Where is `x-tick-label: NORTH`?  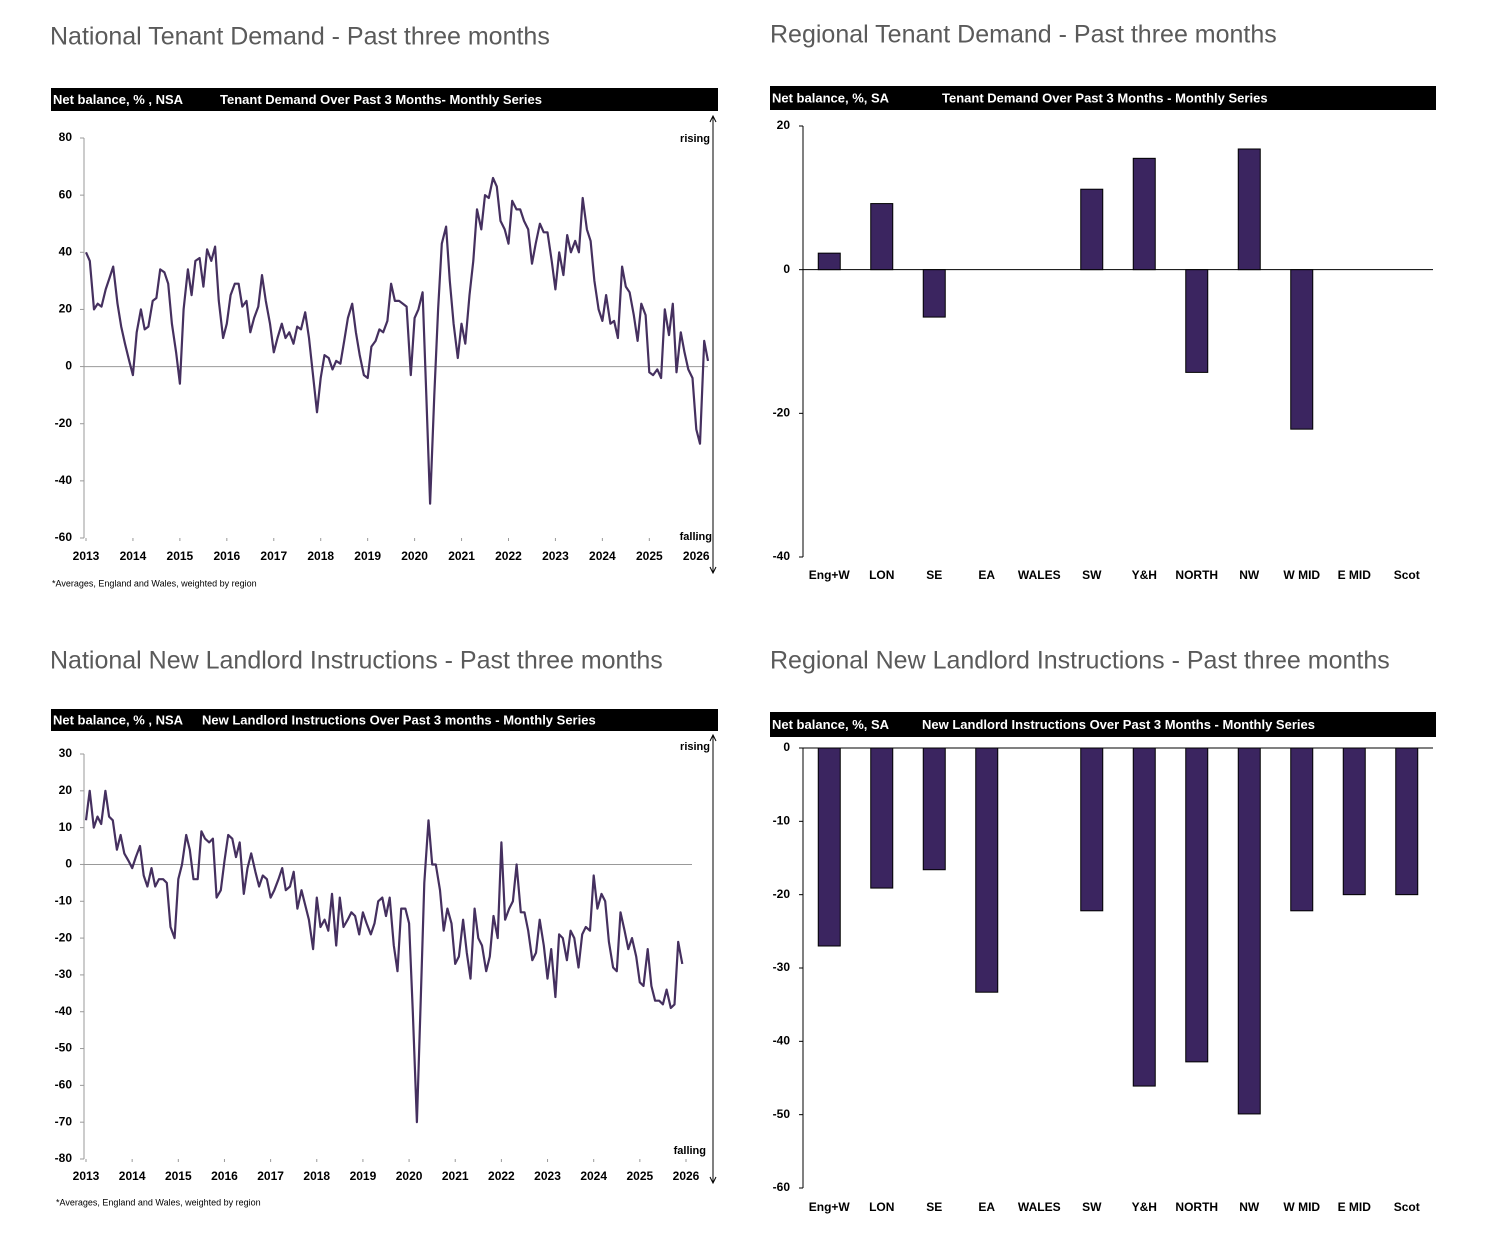
x-tick-label: NORTH is located at coordinates (1196, 575).